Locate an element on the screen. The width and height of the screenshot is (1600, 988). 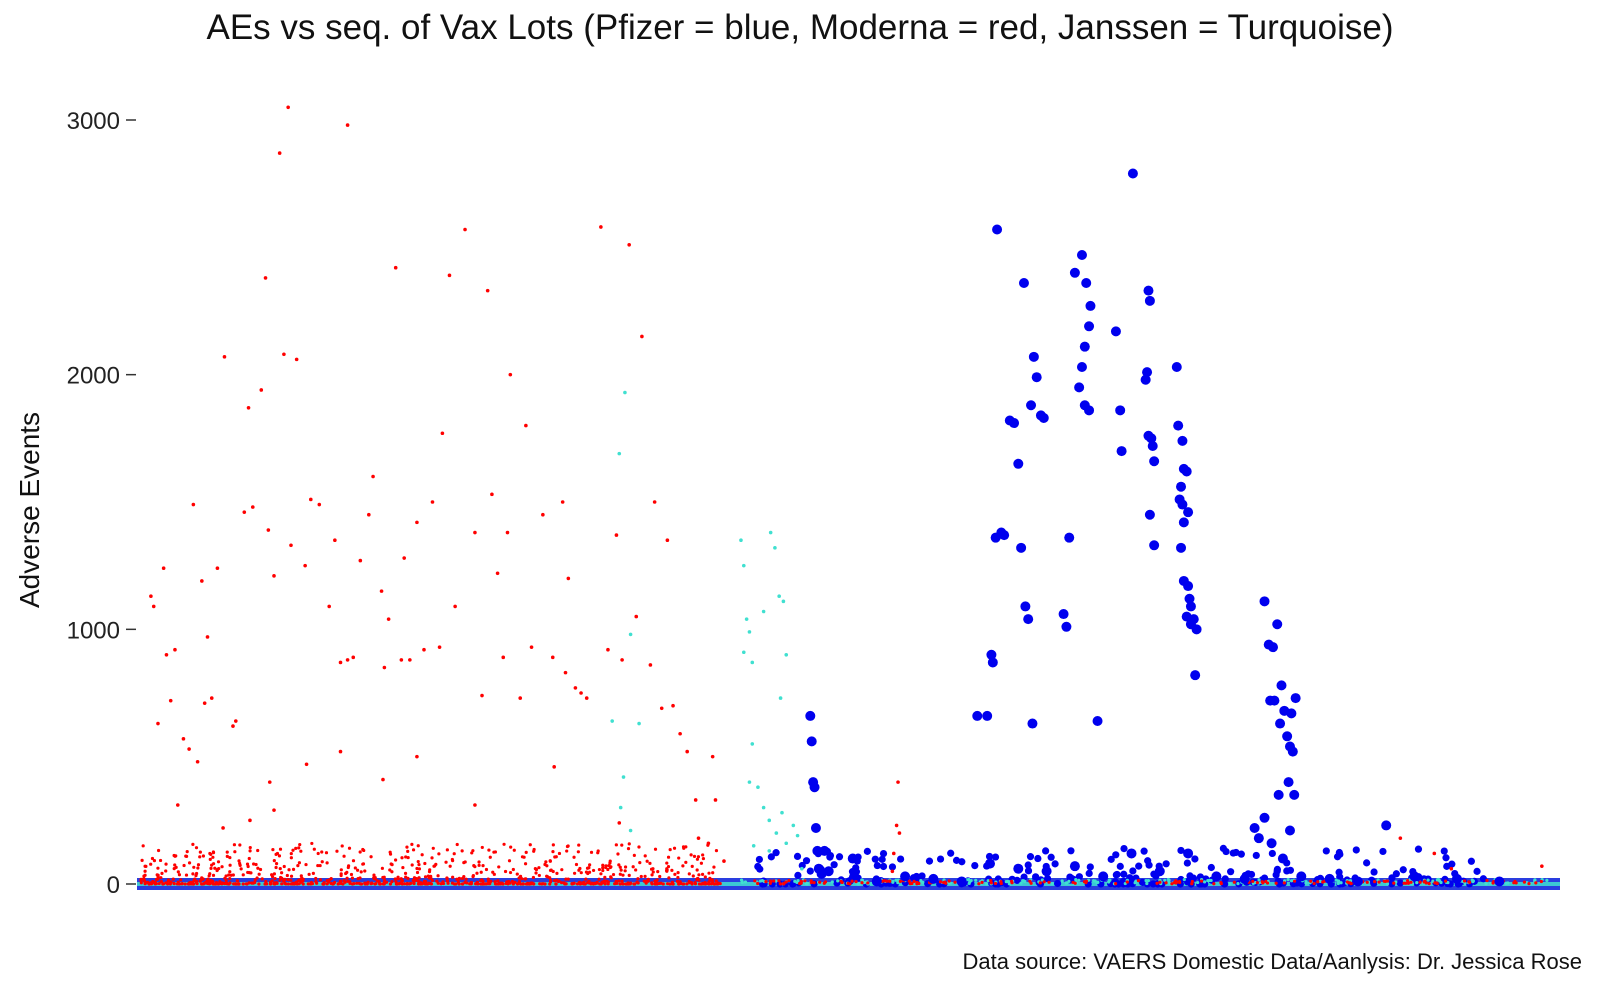
y-tick-label: 2000 is located at coordinates (93, 376).